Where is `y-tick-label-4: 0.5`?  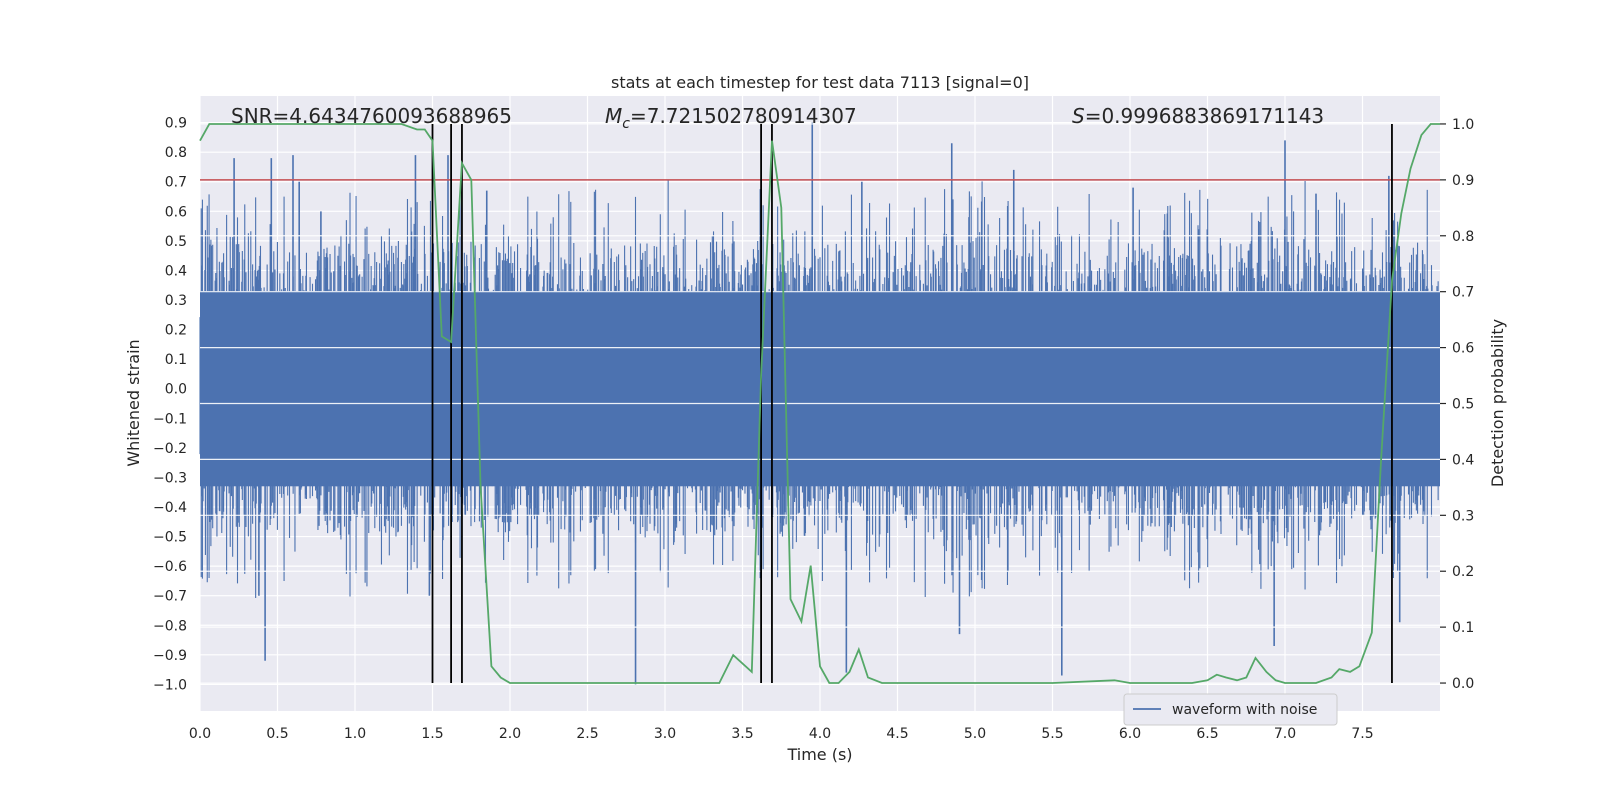 y-tick-label-4: 0.5 is located at coordinates (176, 242).